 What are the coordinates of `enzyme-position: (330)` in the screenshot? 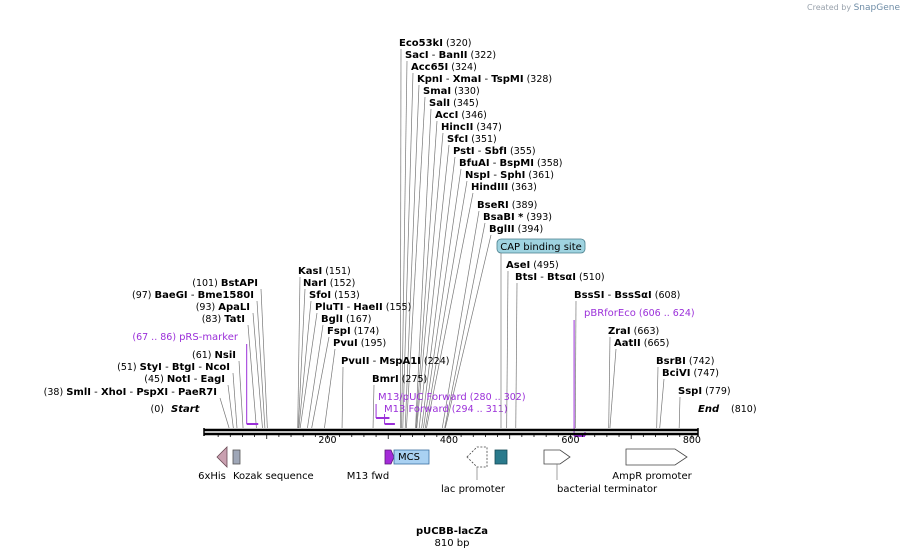 It's located at (465, 91).